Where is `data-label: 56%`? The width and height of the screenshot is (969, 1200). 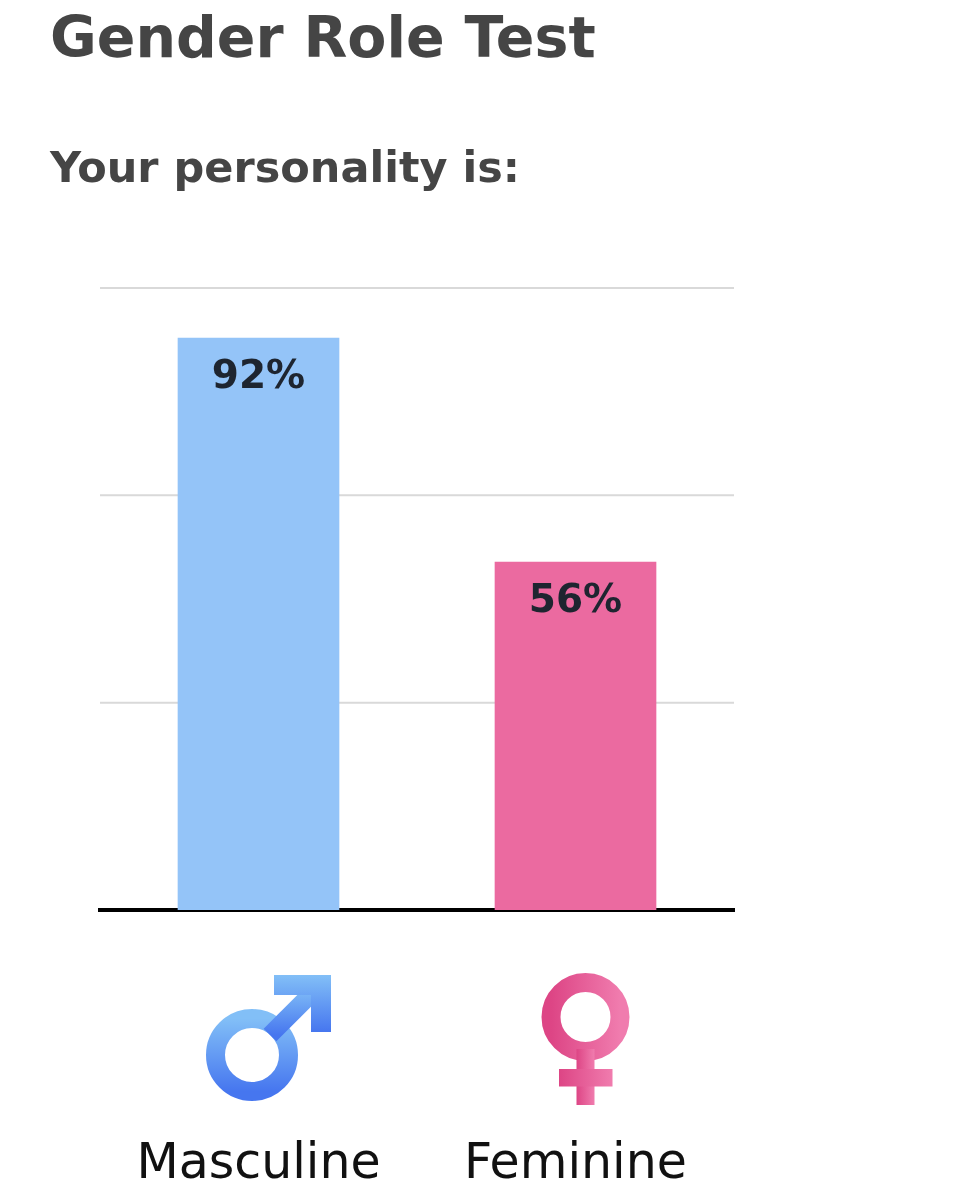 data-label: 56% is located at coordinates (575, 598).